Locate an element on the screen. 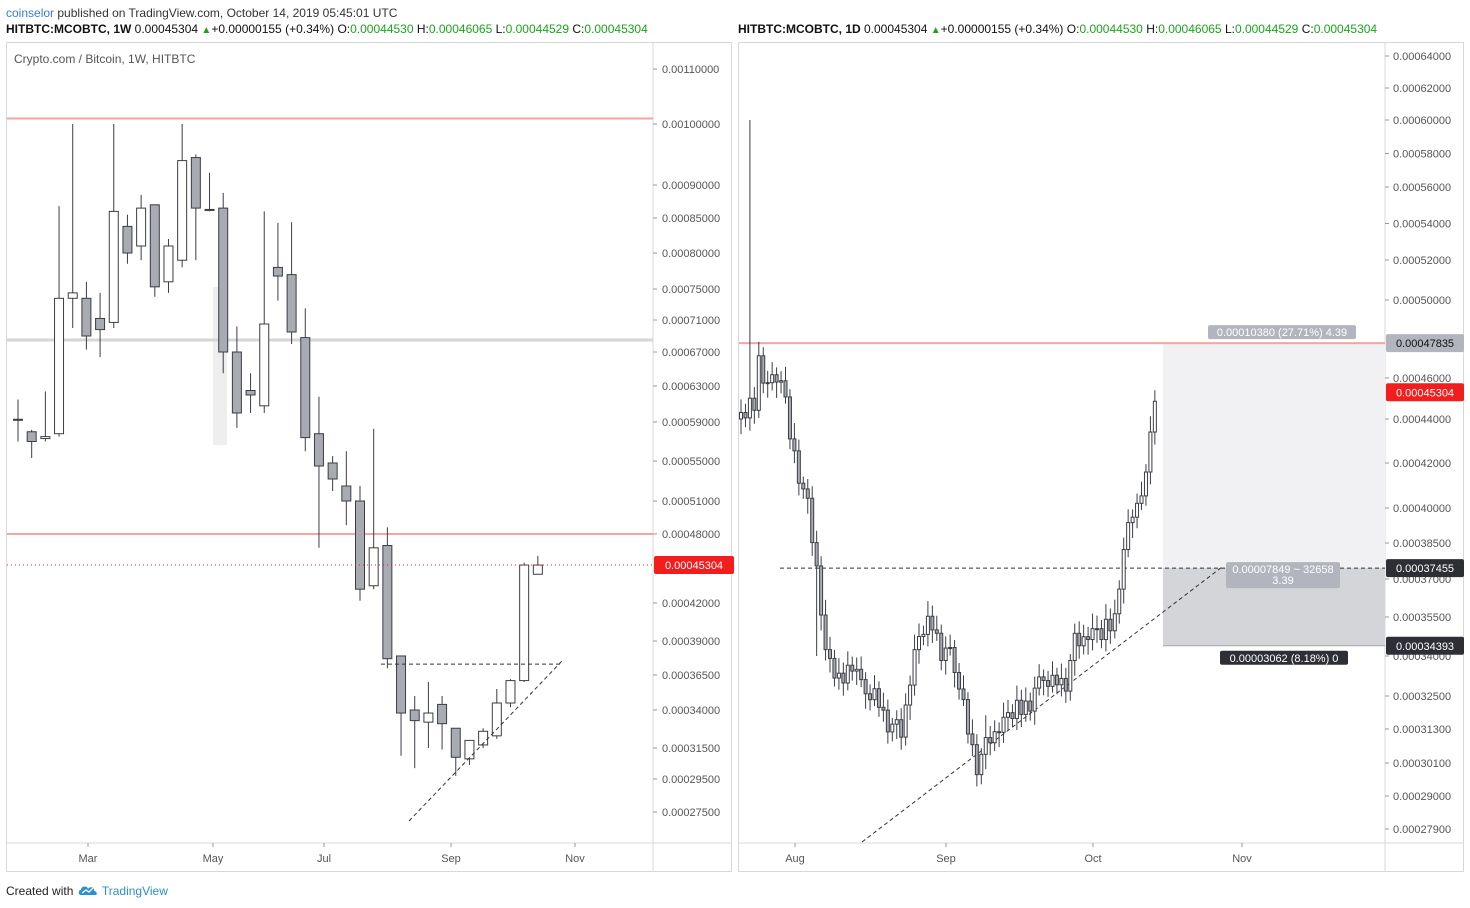  right-y-tick-label: 0.00030100 is located at coordinates (1422, 764).